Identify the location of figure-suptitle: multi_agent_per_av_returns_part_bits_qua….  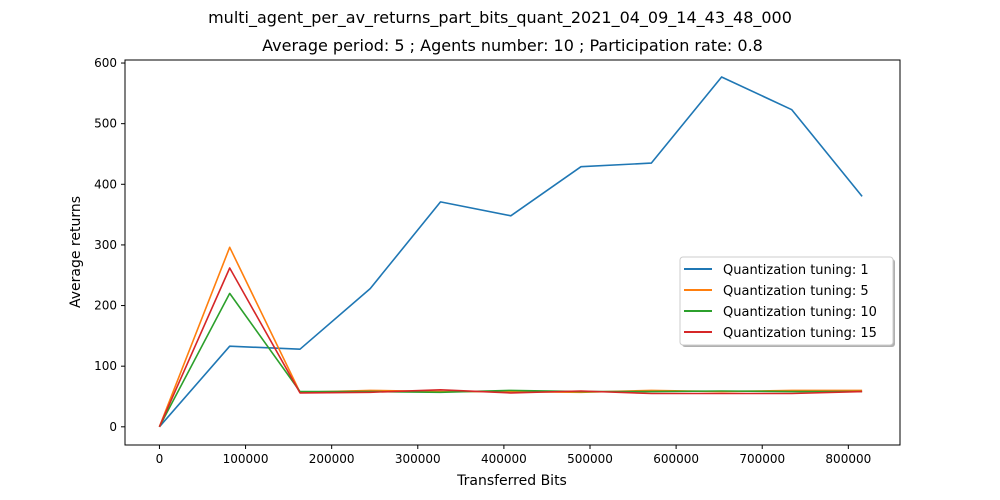
(500, 17).